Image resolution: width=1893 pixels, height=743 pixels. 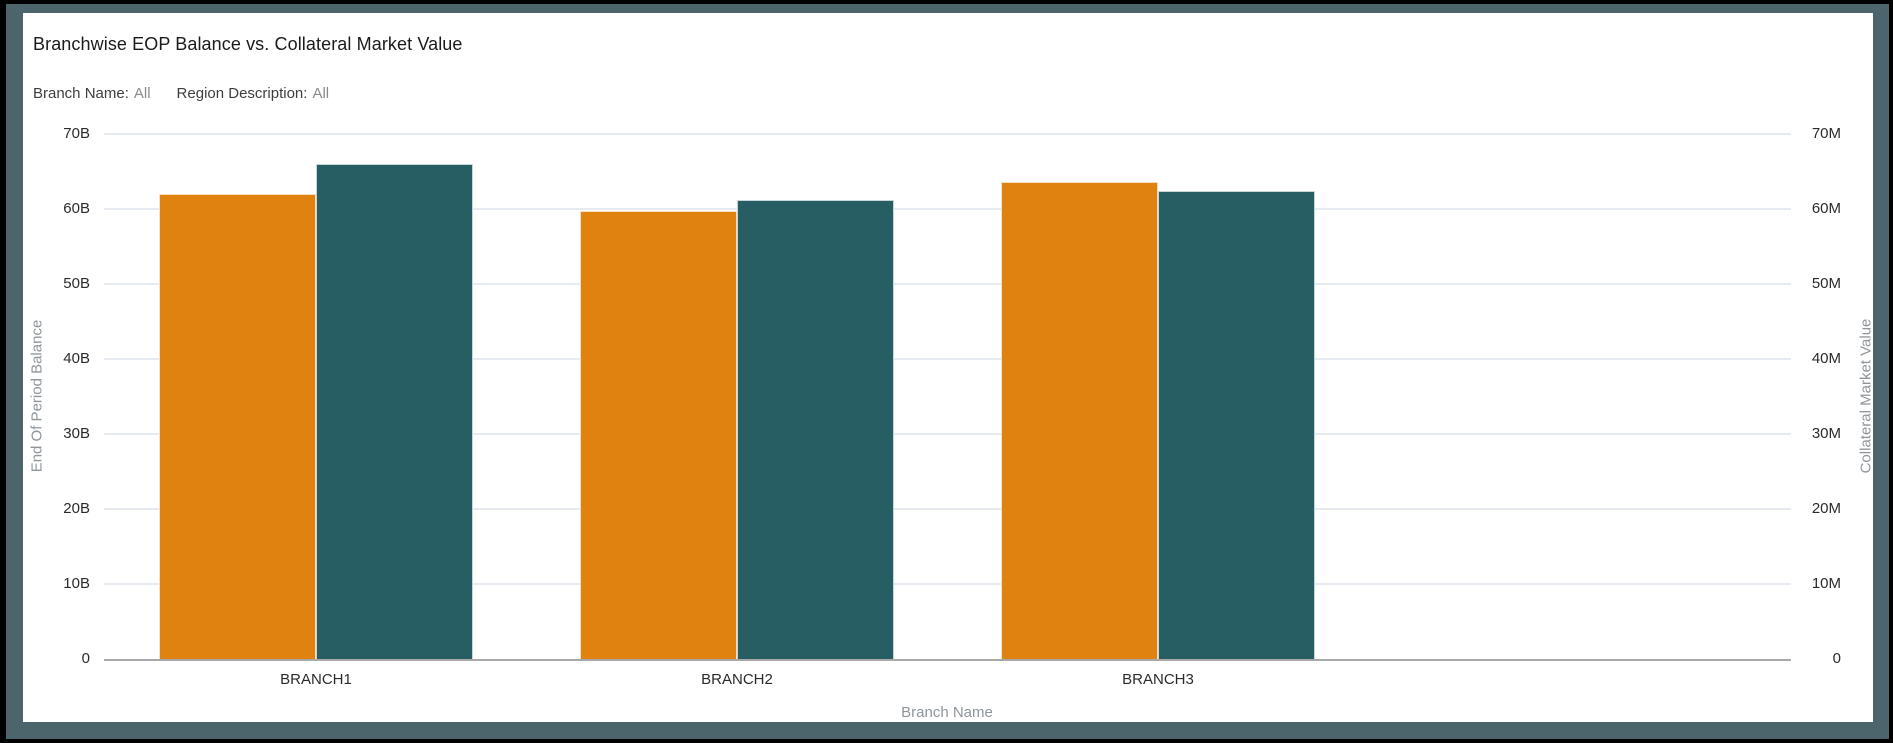 I want to click on x-axis-line, so click(x=947, y=660).